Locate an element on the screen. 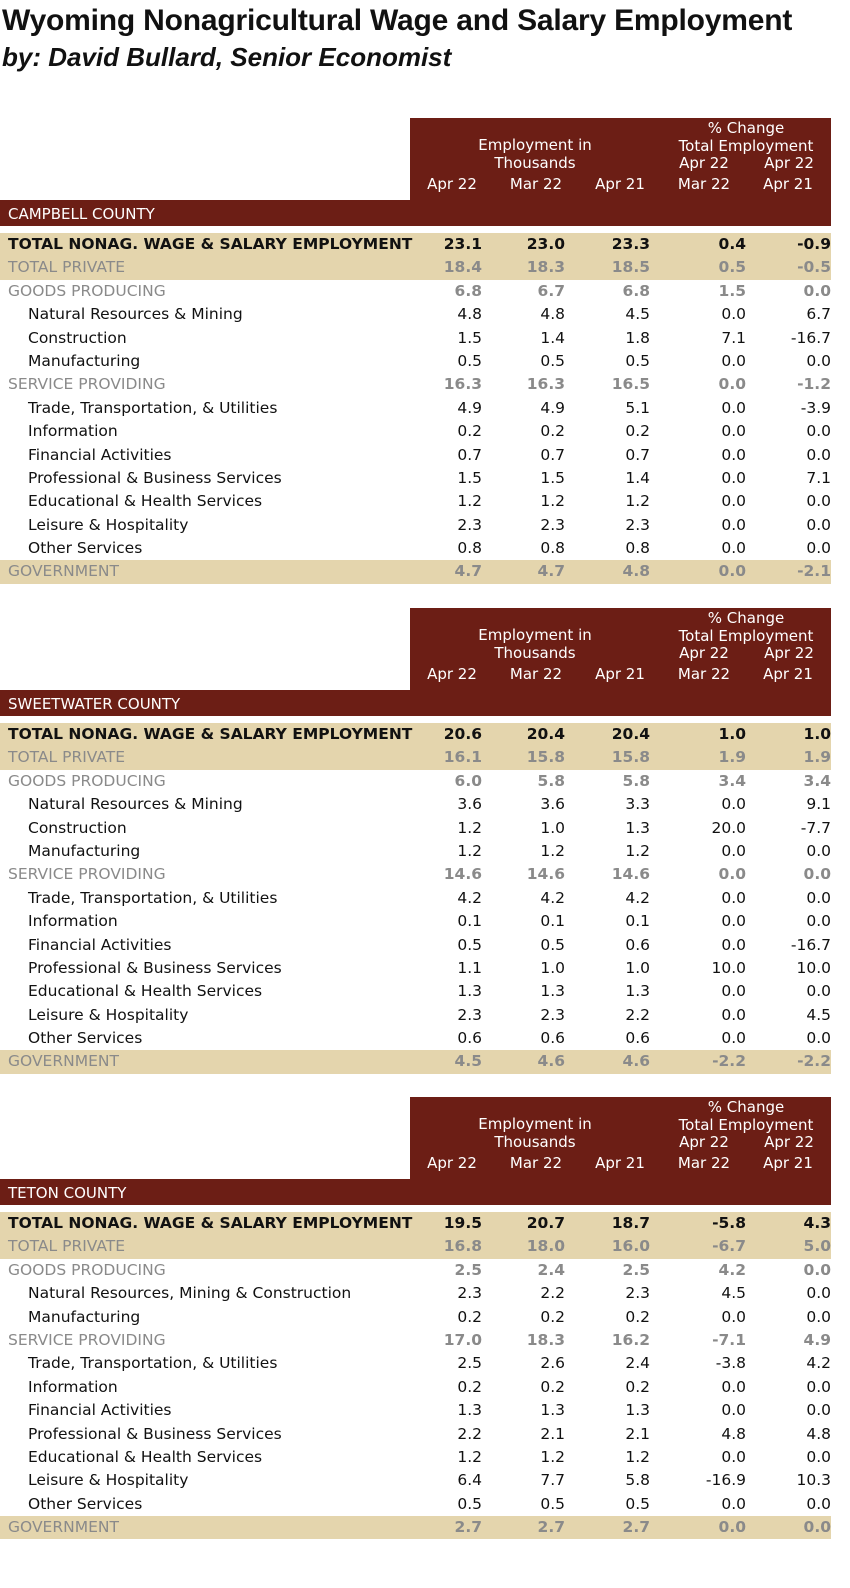 The image size is (850, 1588). employment-value: 7.7 is located at coordinates (552, 1480).